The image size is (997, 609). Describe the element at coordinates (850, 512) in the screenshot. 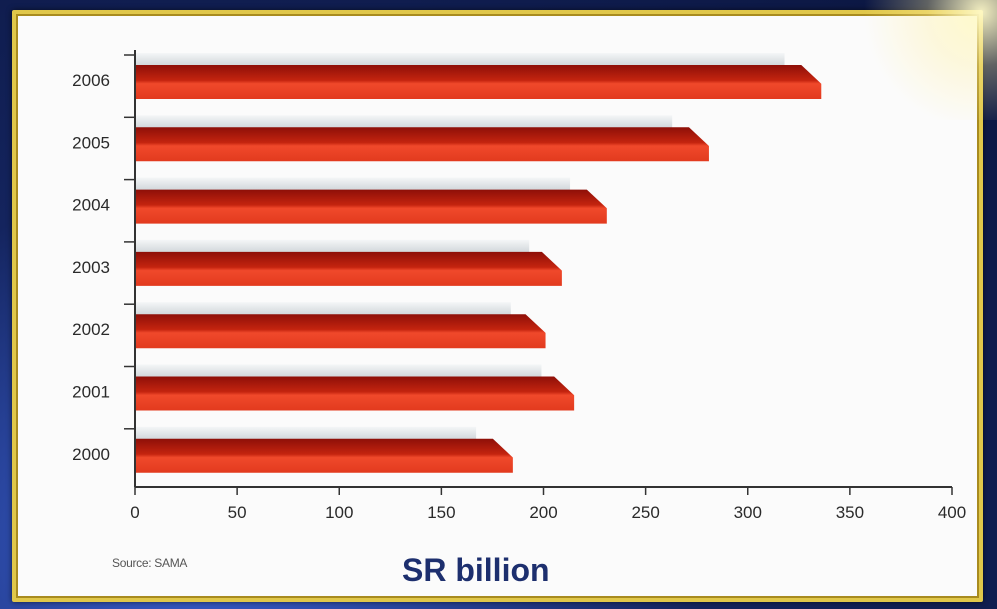

I see `x-tick-label-350: 350` at that location.